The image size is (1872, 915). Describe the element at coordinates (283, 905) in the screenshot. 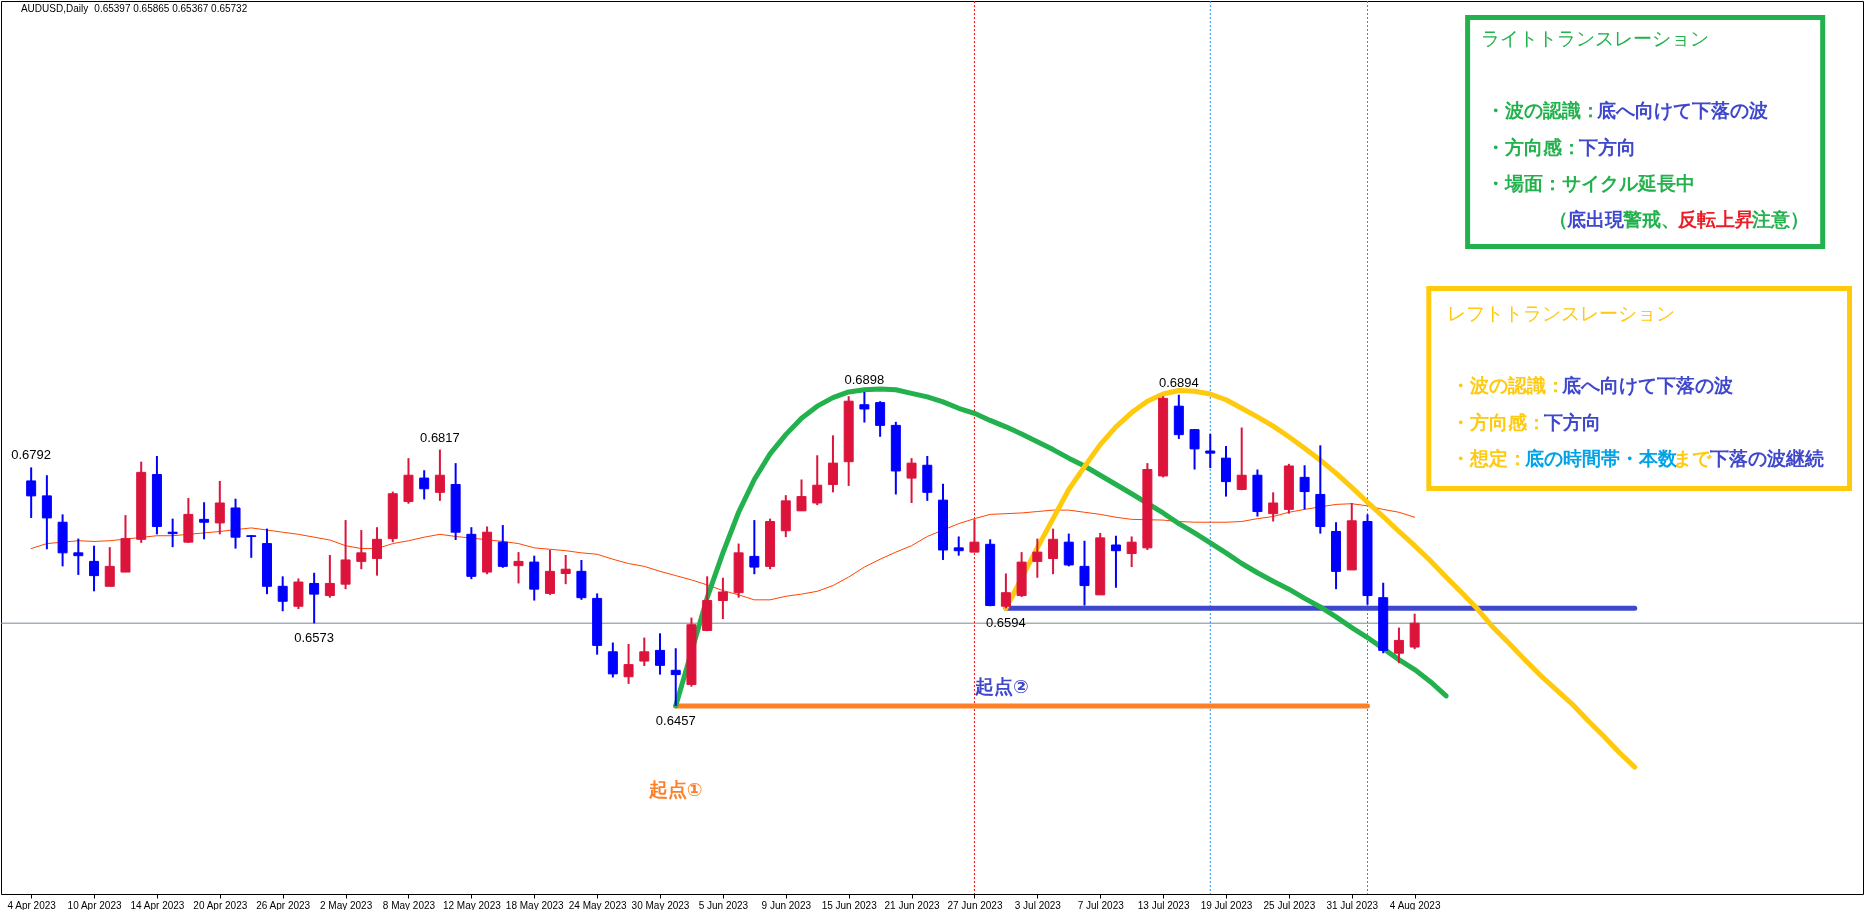

I see `x-tick-label: 26 Apr 2023` at that location.